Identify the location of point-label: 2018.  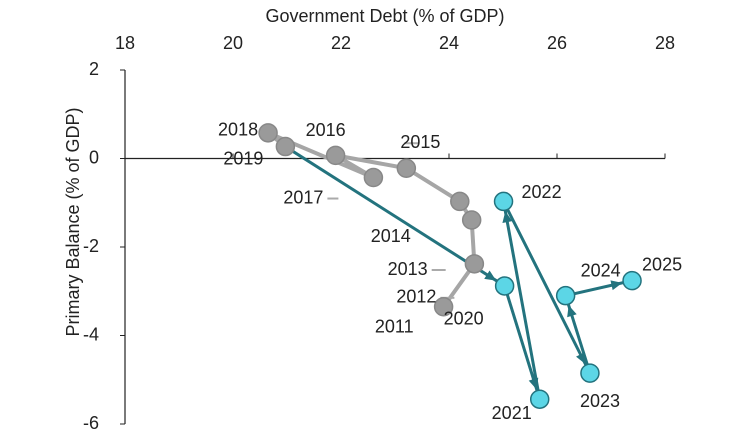
(238, 130).